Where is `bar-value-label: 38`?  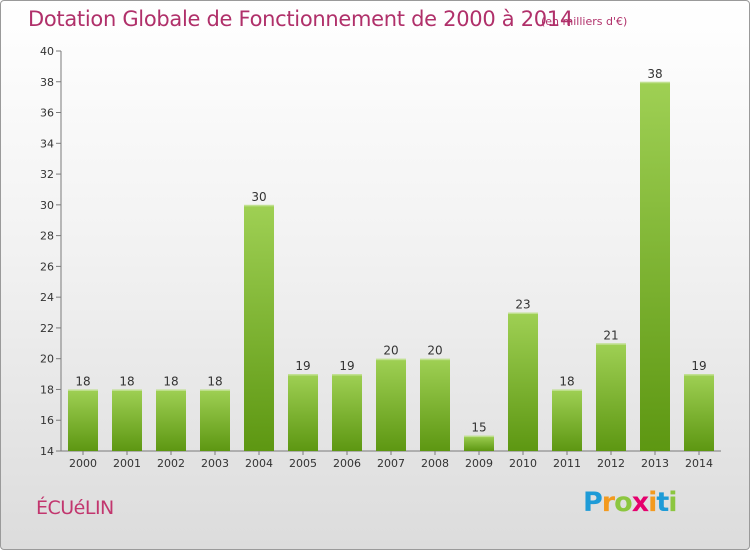
bar-value-label: 38 is located at coordinates (654, 74).